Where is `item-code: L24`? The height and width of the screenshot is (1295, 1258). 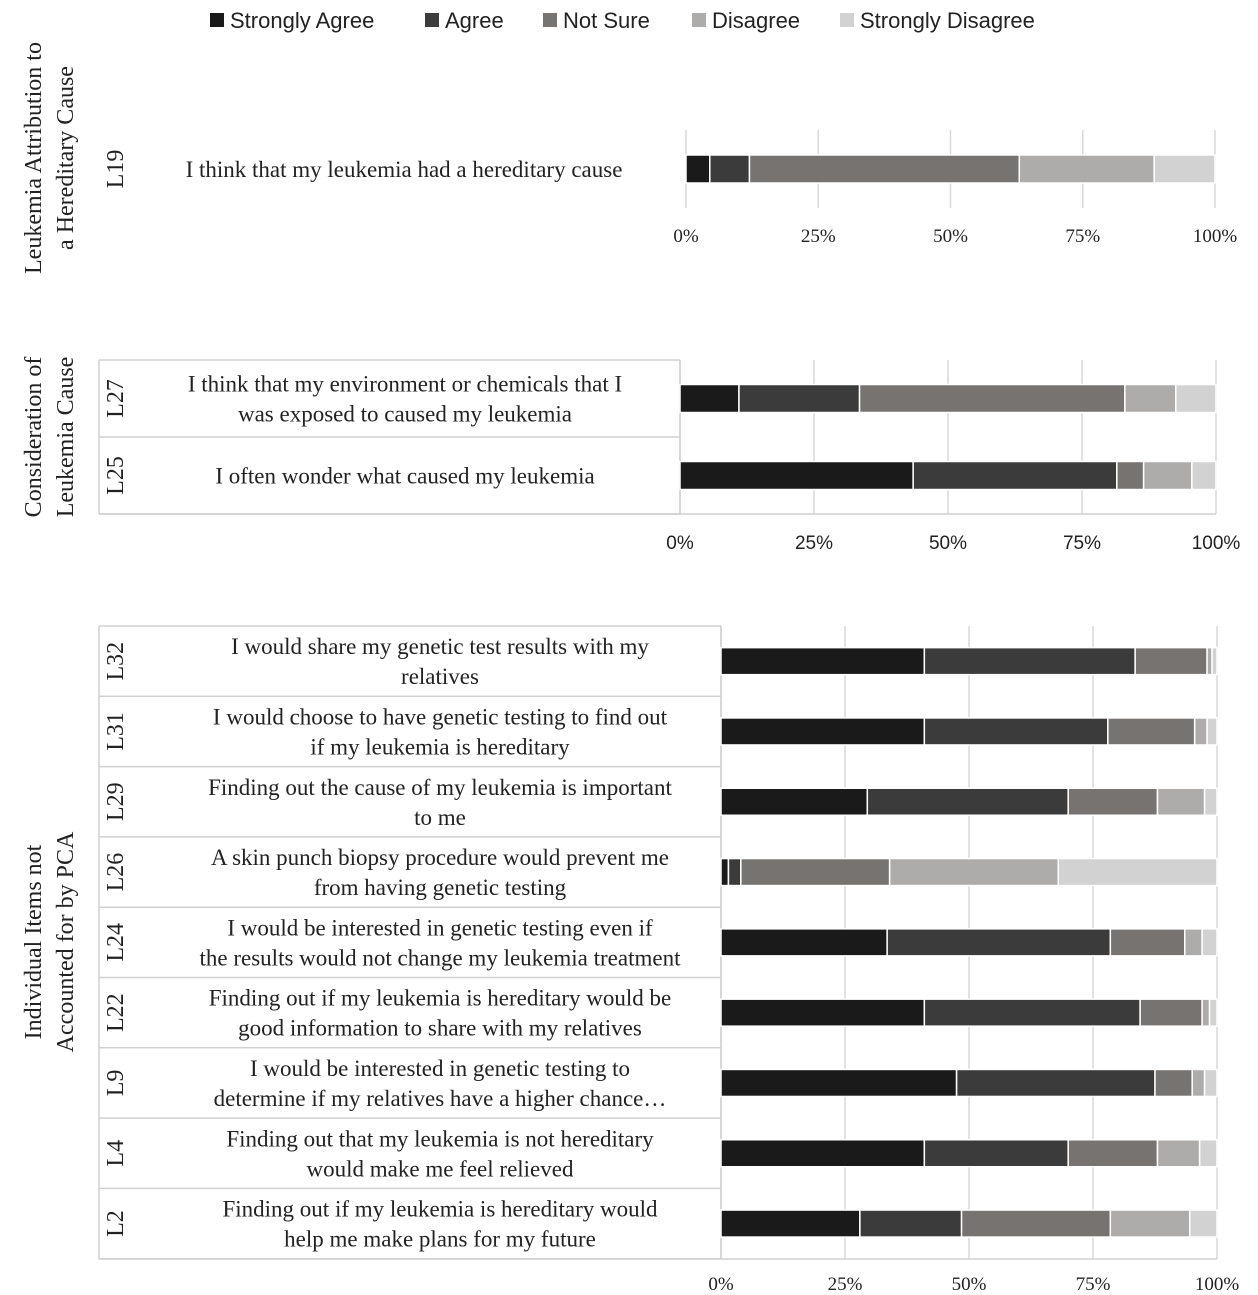 item-code: L24 is located at coordinates (116, 942).